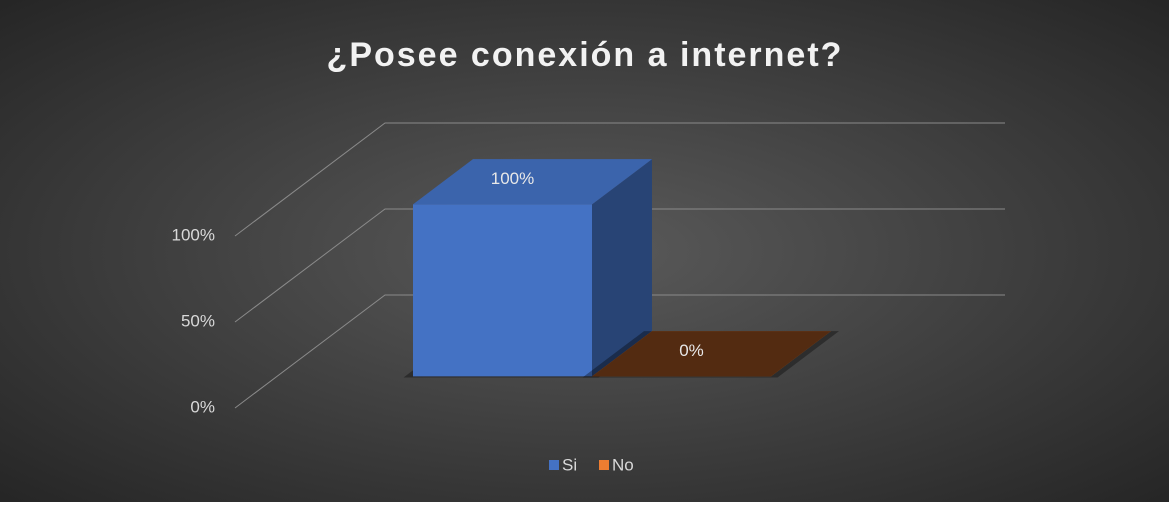 Image resolution: width=1169 pixels, height=507 pixels. Describe the element at coordinates (502, 290) in the screenshot. I see `bar-front` at that location.